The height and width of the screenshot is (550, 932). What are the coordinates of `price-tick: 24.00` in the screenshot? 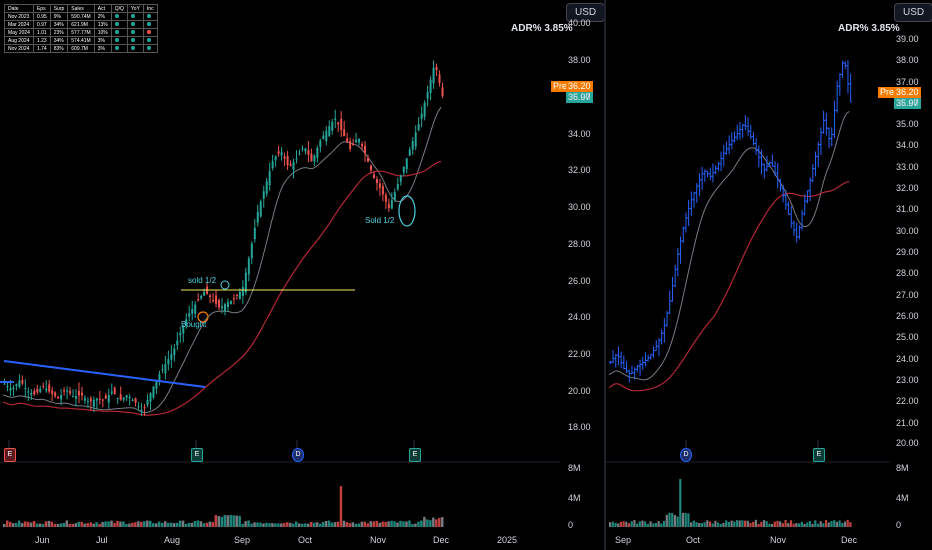 It's located at (579, 317).